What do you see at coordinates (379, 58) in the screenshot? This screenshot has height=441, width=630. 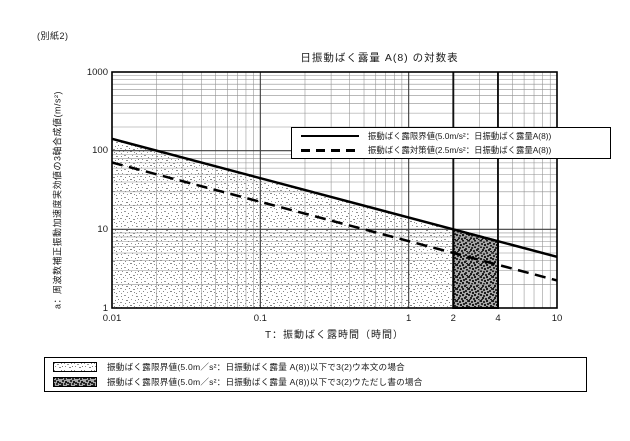 I see `chart-title: 日振動ばく露量 A(8) の対数表` at bounding box center [379, 58].